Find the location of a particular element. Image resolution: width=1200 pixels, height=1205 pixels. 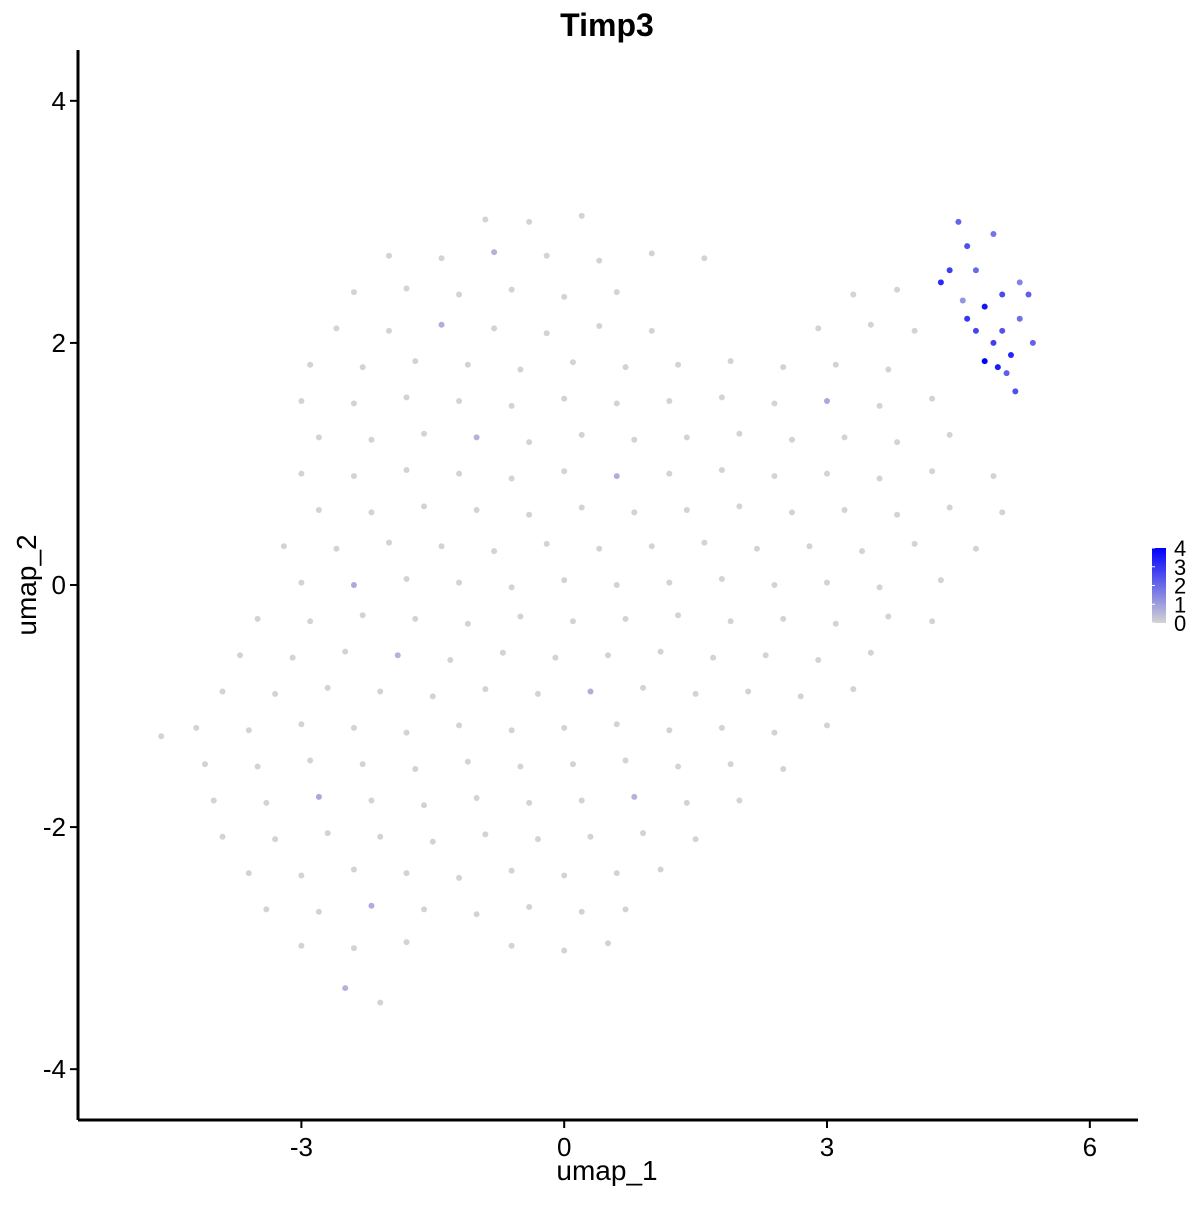

colorbar-label: 2 is located at coordinates (1180, 586).